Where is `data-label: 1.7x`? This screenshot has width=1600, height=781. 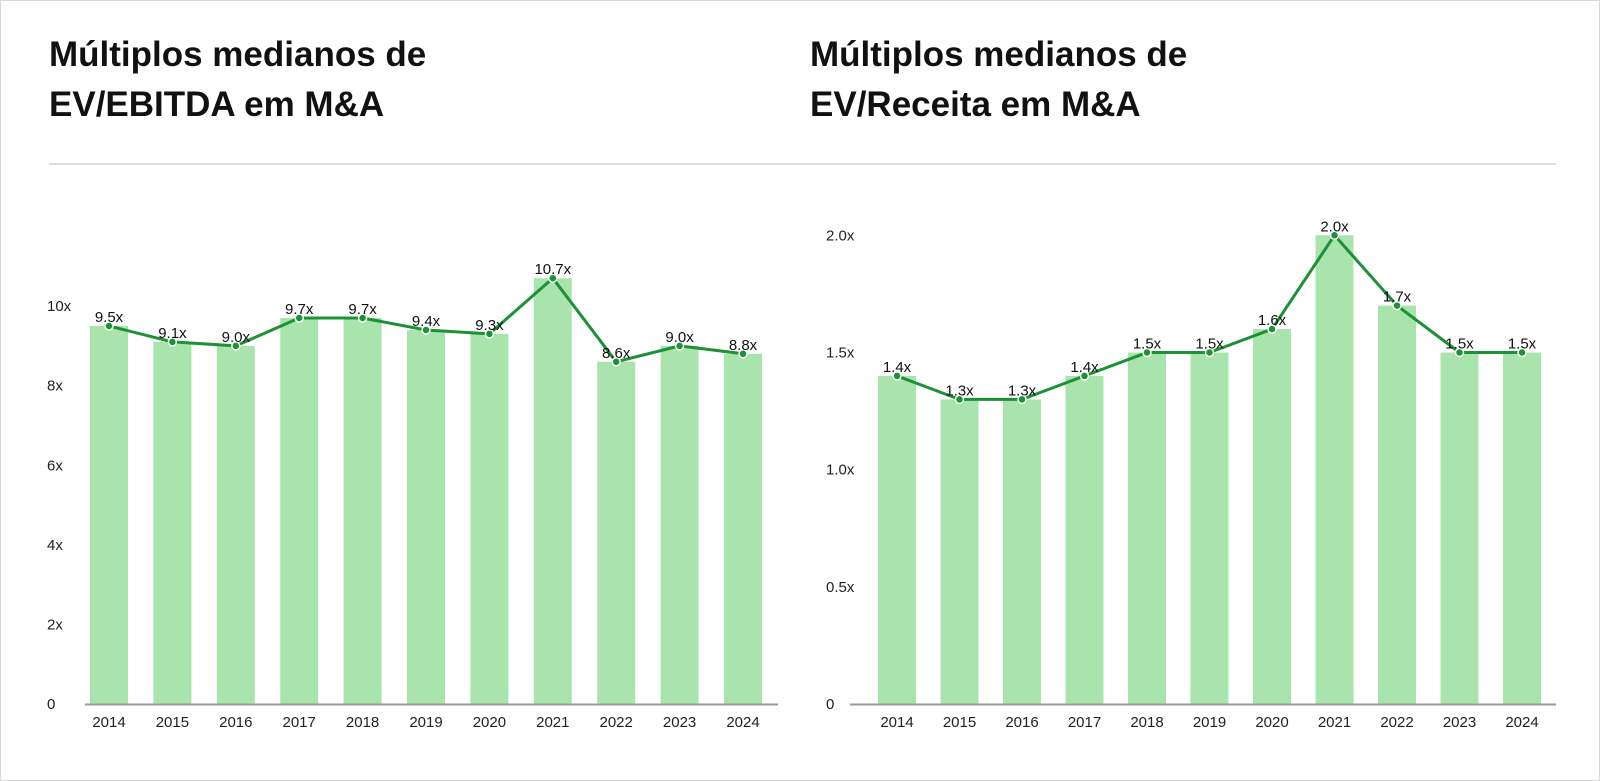
data-label: 1.7x is located at coordinates (1397, 297).